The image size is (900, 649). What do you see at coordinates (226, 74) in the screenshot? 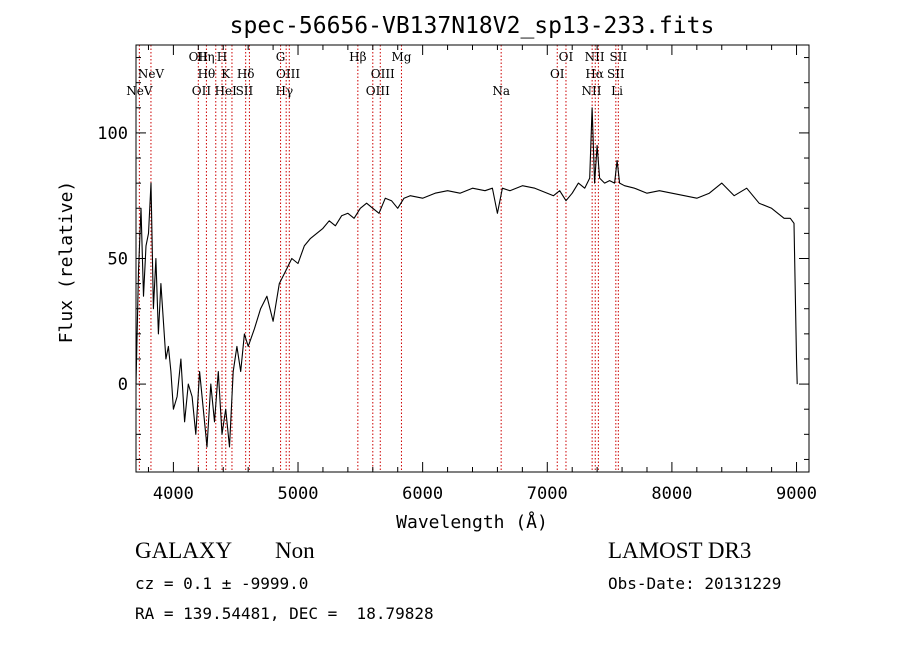
I see `line-annotation-label: K` at bounding box center [226, 74].